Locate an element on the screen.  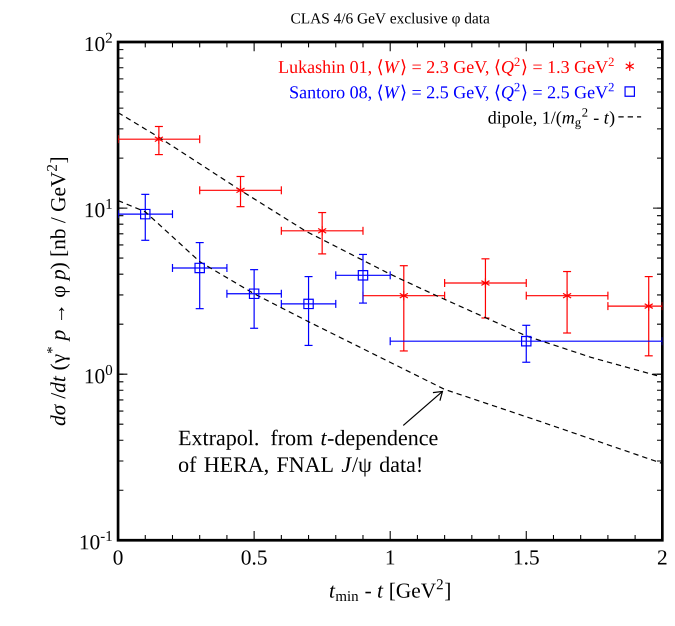
x-tick-label: 0.5 is located at coordinates (254, 557).